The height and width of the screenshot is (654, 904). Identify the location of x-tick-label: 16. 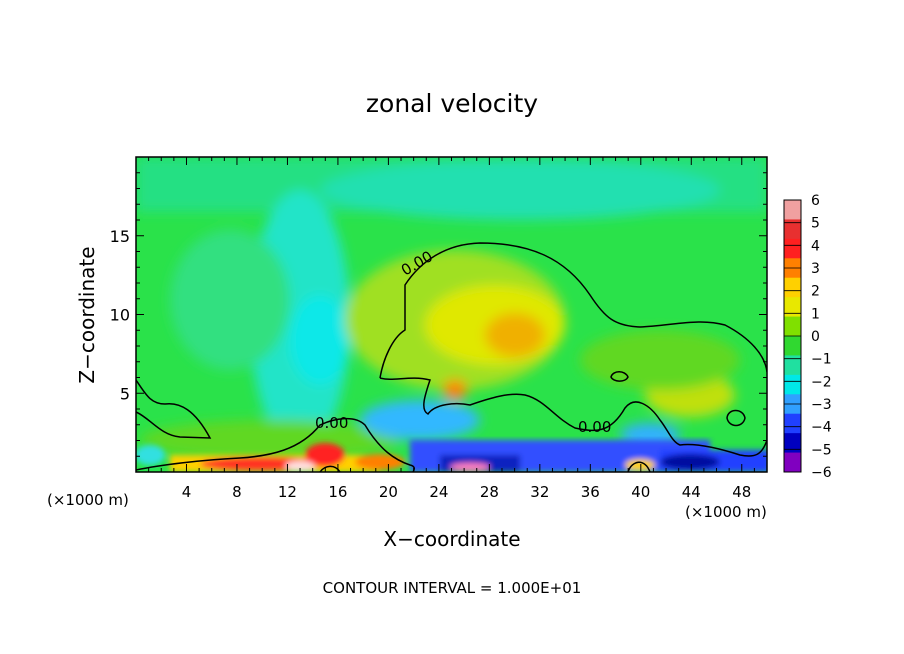
(337, 492).